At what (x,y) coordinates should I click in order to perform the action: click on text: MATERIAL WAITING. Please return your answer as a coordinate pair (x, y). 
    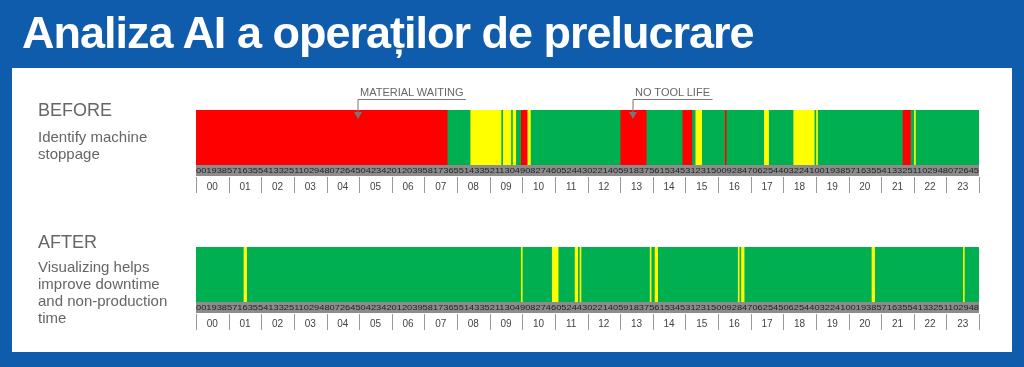
    Looking at the image, I should click on (412, 92).